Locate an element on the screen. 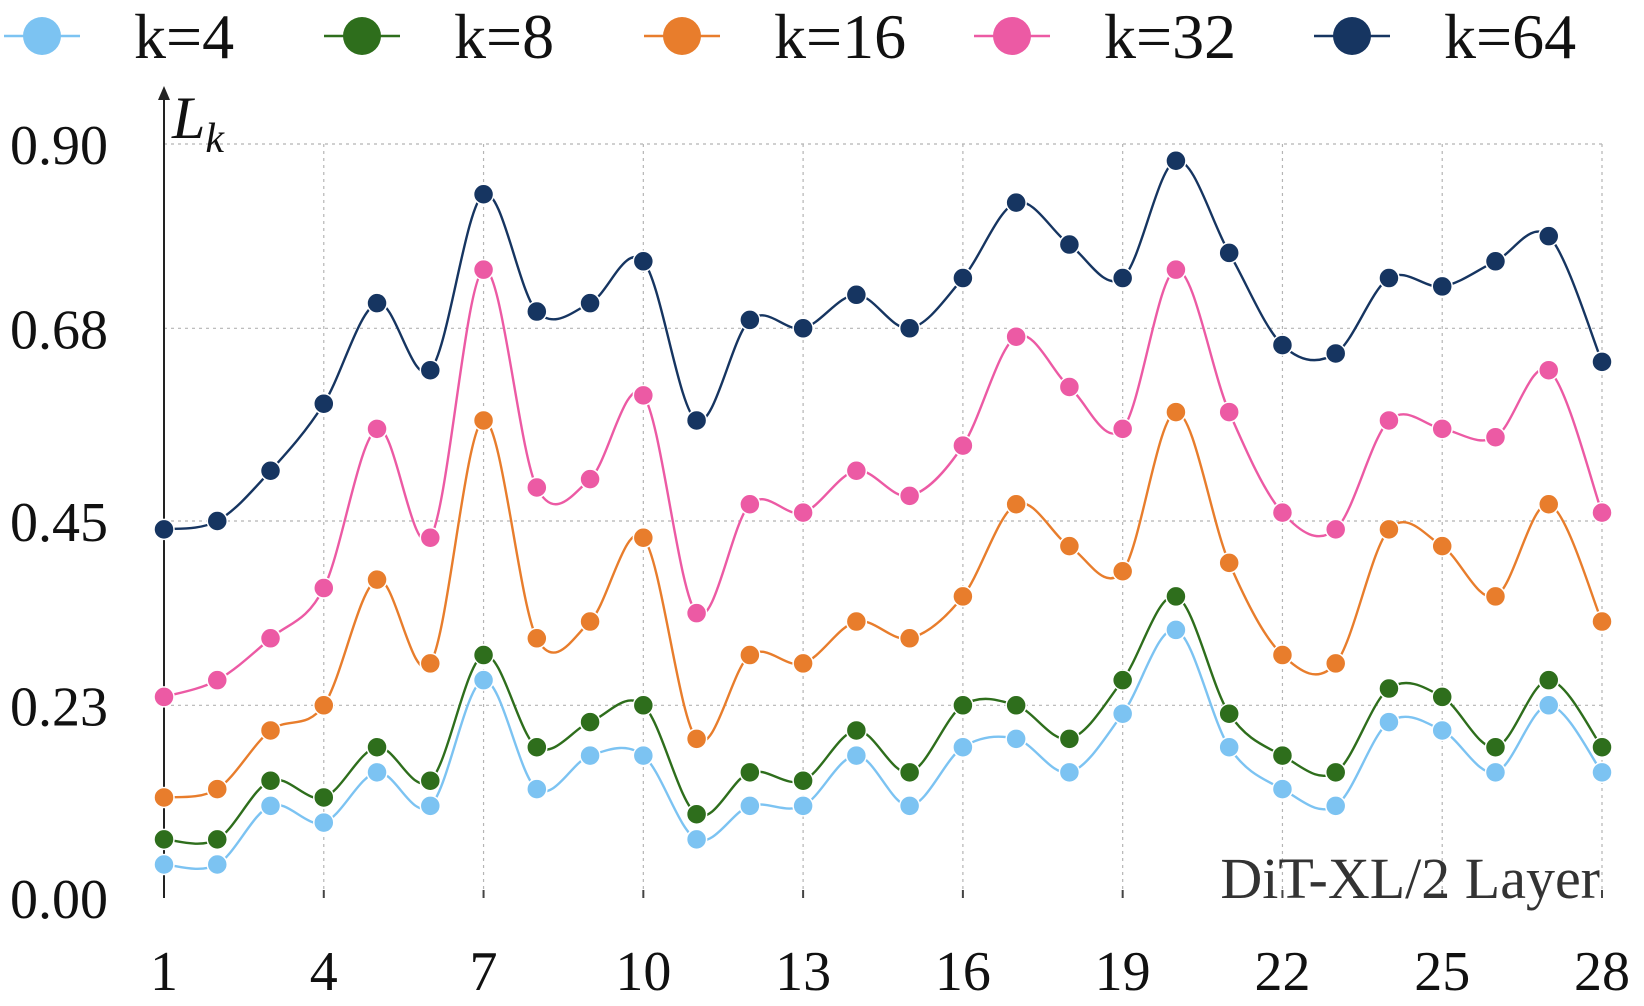  x-tick-label: 1 is located at coordinates (164, 972).